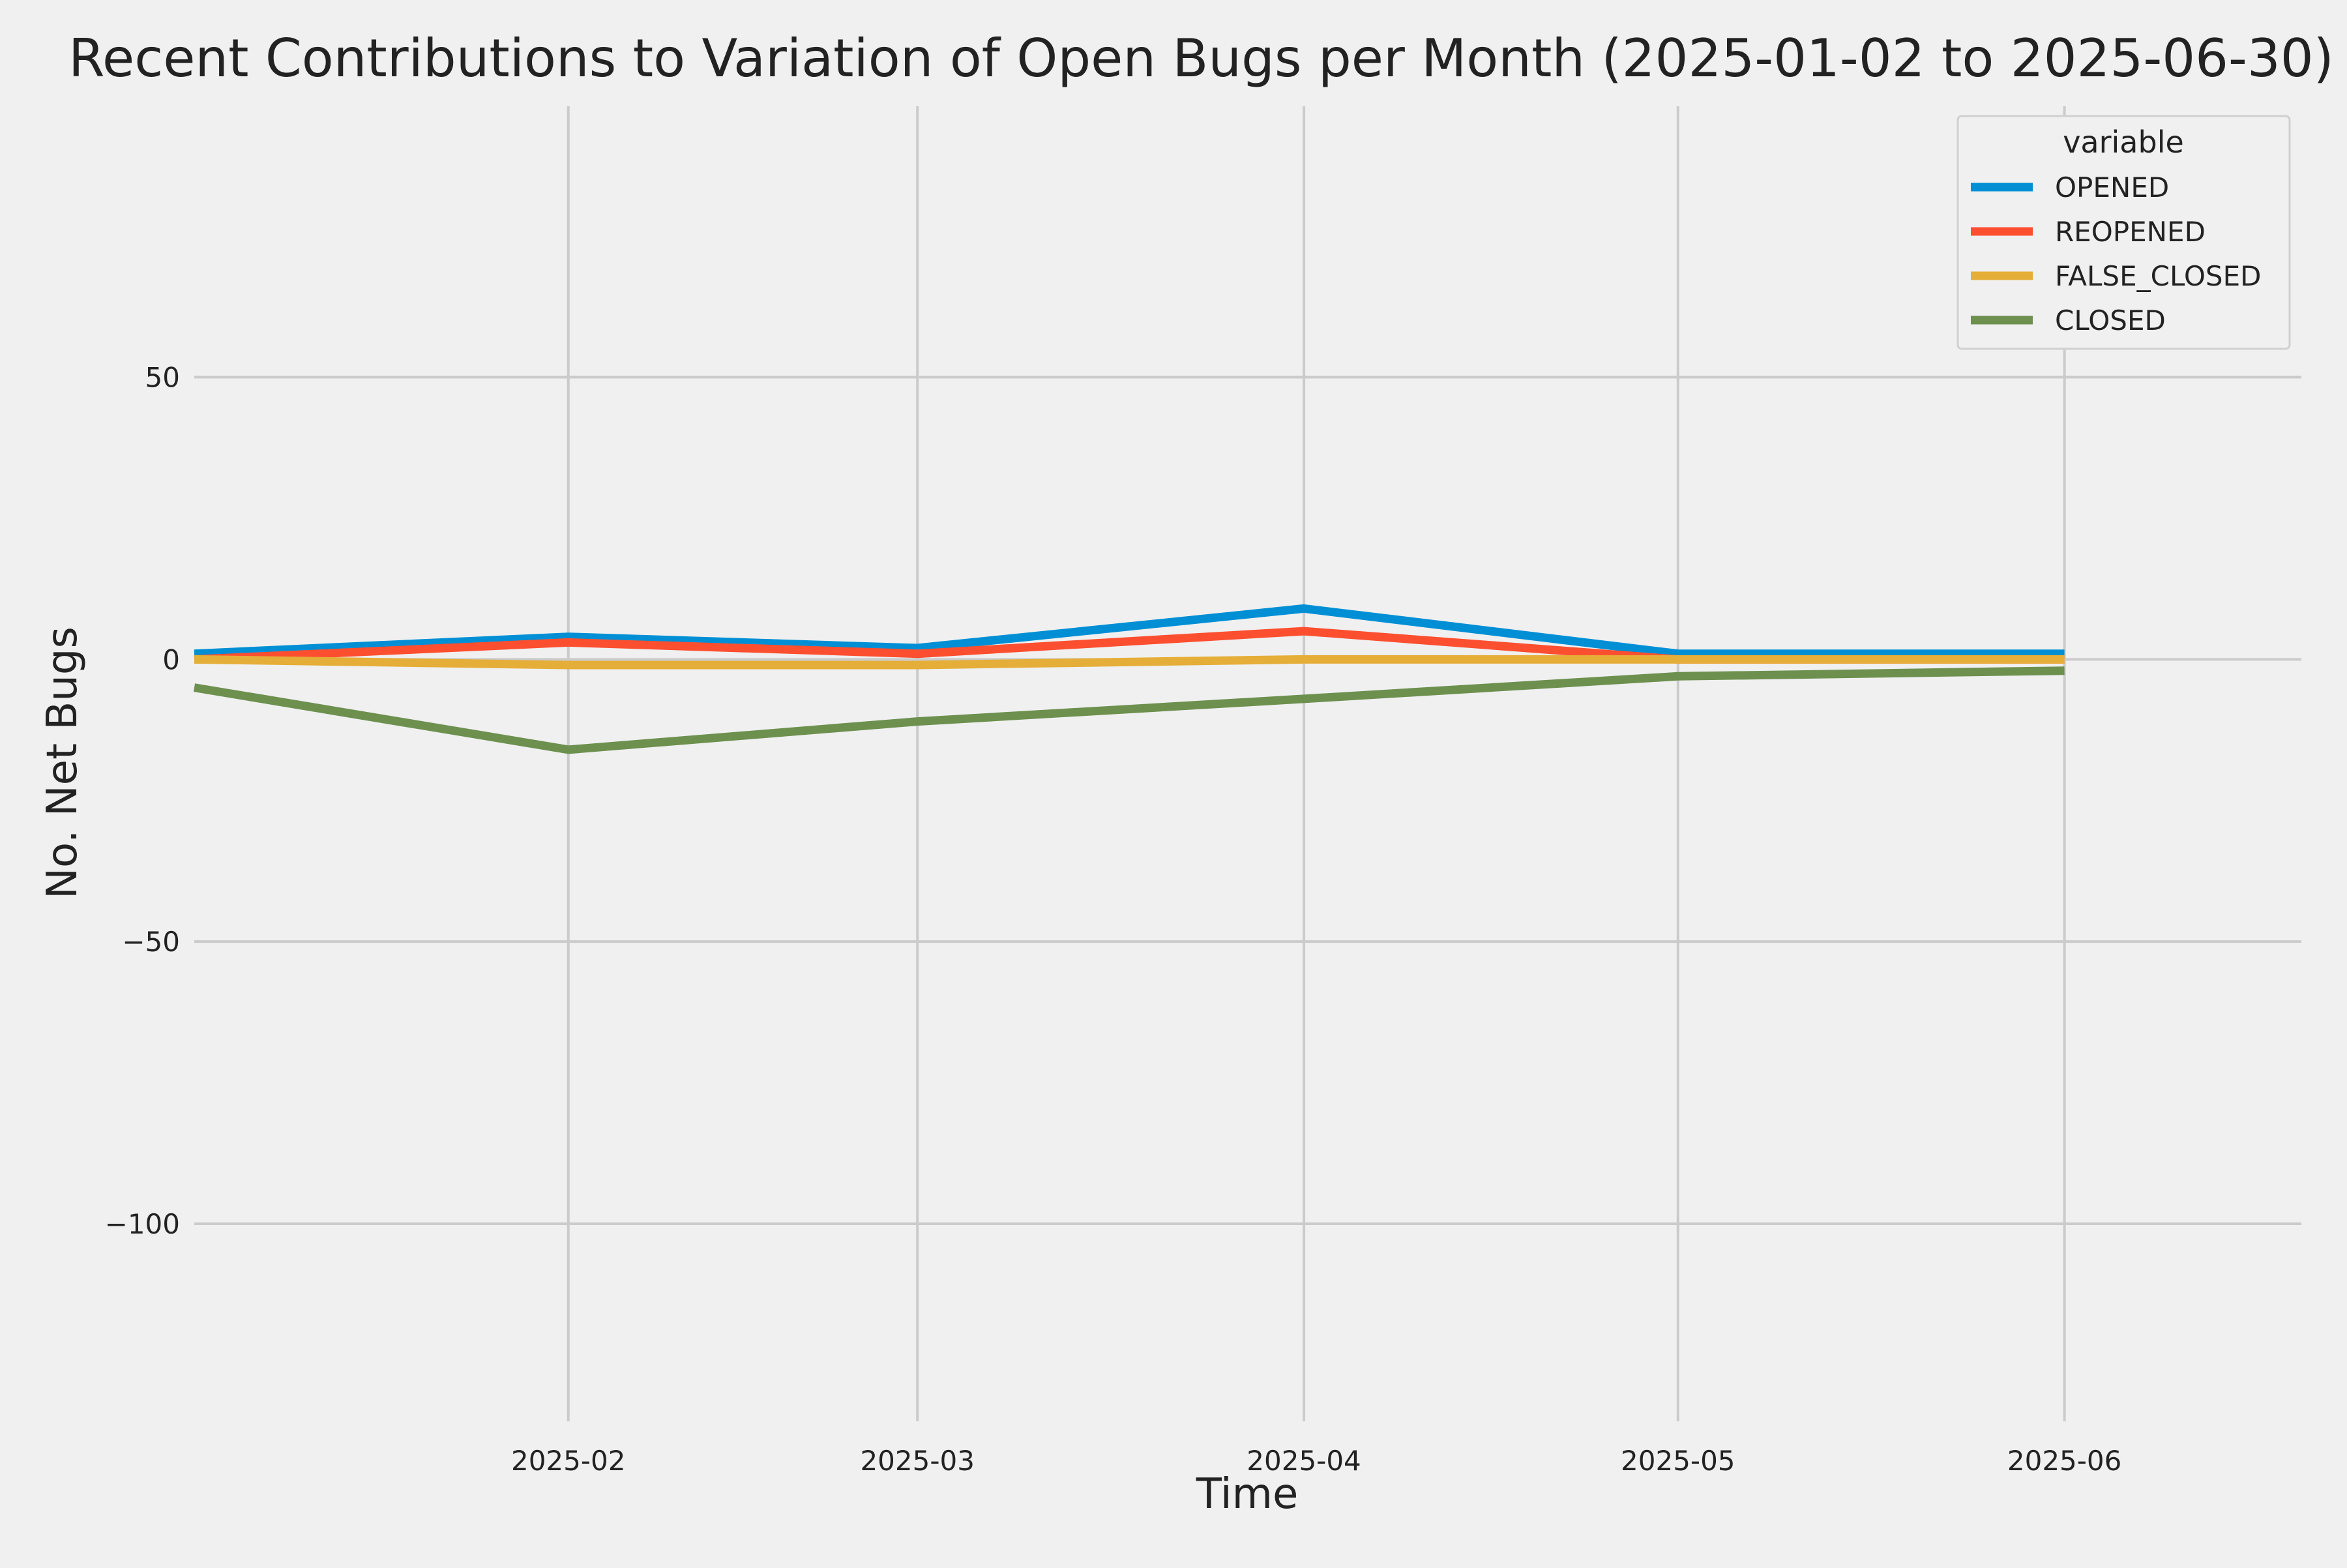 The width and height of the screenshot is (2347, 1568). I want to click on series-lines, so click(1129, 679).